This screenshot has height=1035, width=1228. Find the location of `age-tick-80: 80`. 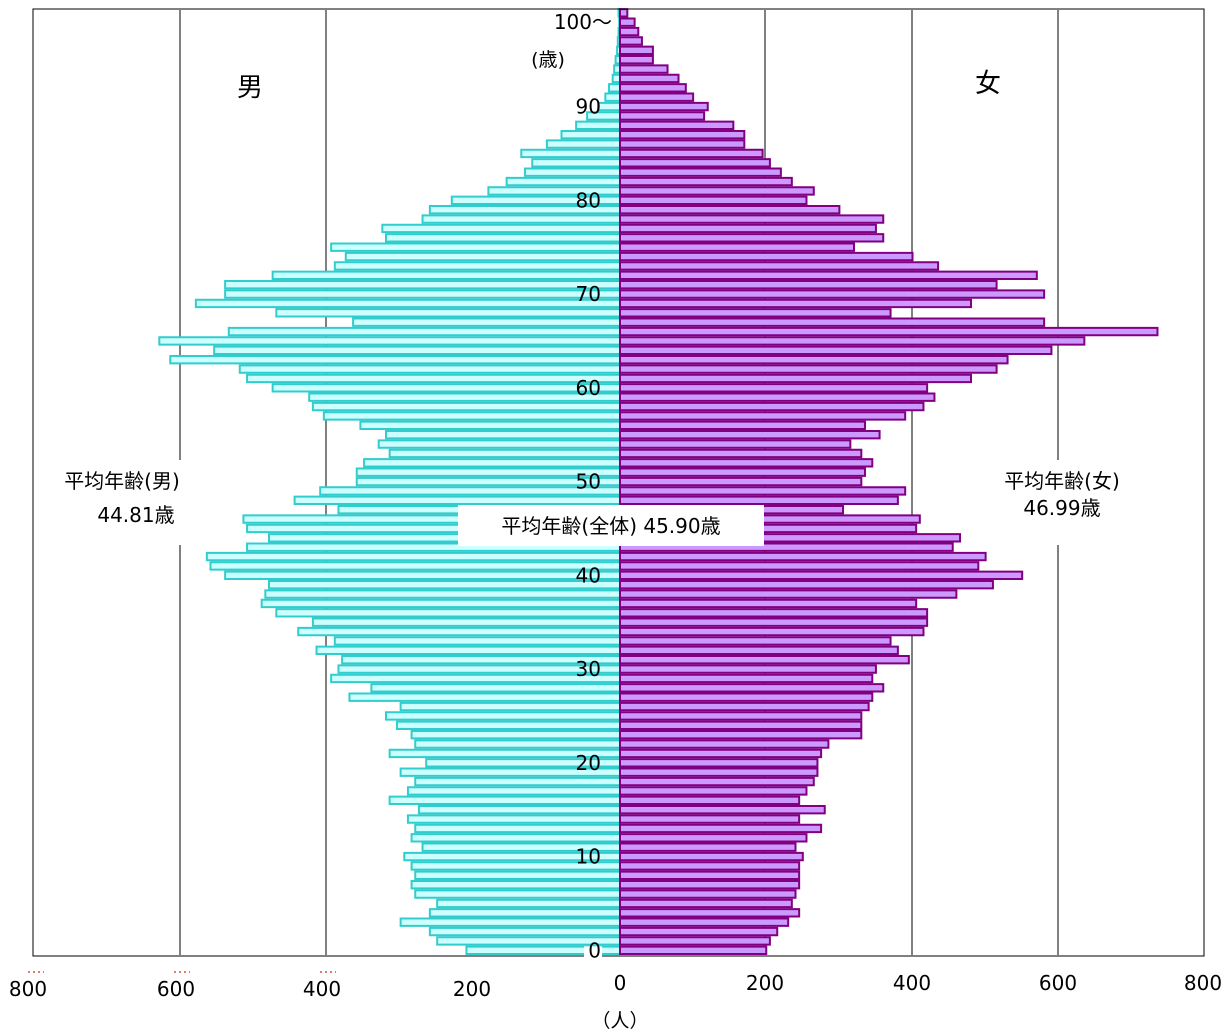

age-tick-80: 80 is located at coordinates (588, 200).